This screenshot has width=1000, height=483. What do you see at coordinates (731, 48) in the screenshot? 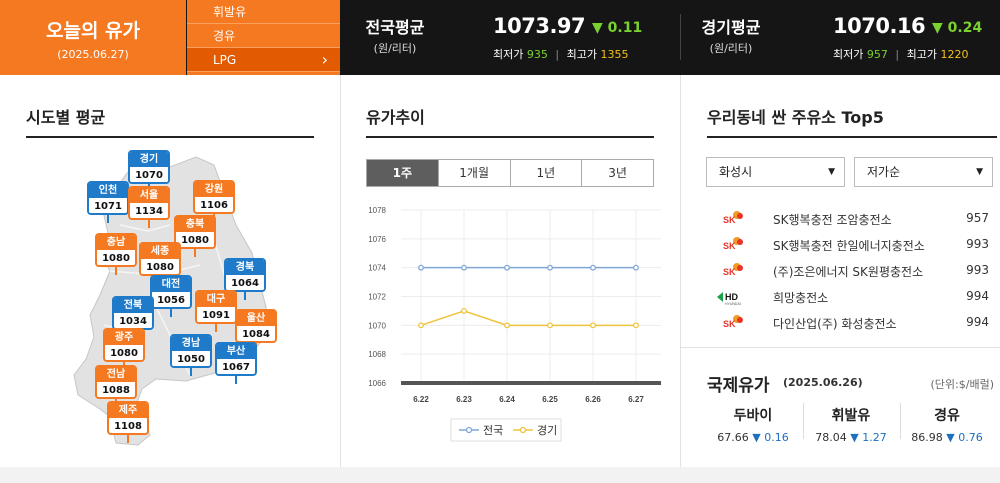
I see `gyeonggi-average-unit: (원/리터)` at bounding box center [731, 48].